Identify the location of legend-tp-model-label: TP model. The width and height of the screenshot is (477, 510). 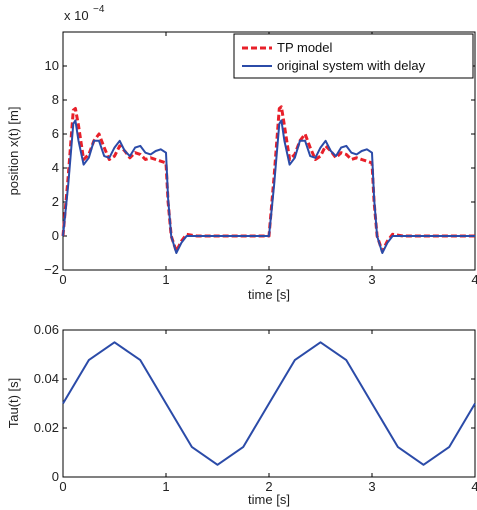
(305, 47).